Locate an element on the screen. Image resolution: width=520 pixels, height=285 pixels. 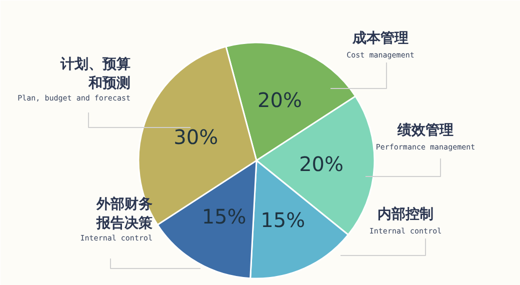
data-label: 30% is located at coordinates (196, 137).